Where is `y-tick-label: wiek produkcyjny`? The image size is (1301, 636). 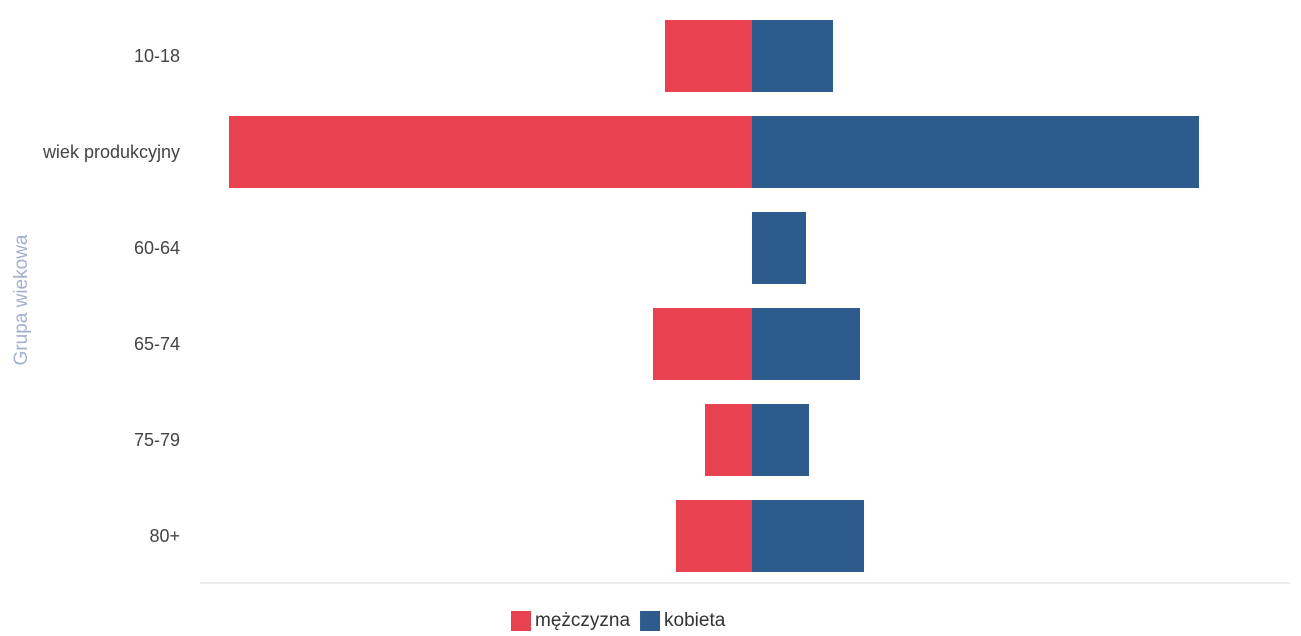 y-tick-label: wiek produkcyjny is located at coordinates (111, 152).